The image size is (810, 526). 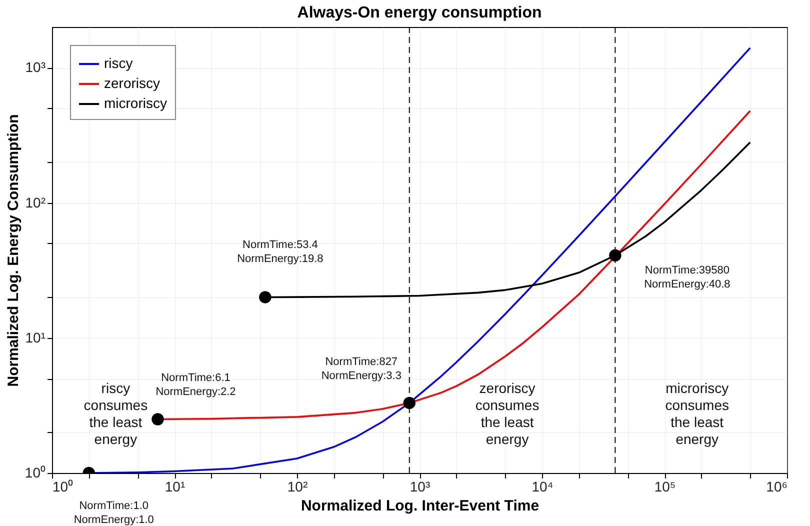 What do you see at coordinates (35, 472) in the screenshot?
I see `y-tick-label: 10⁰` at bounding box center [35, 472].